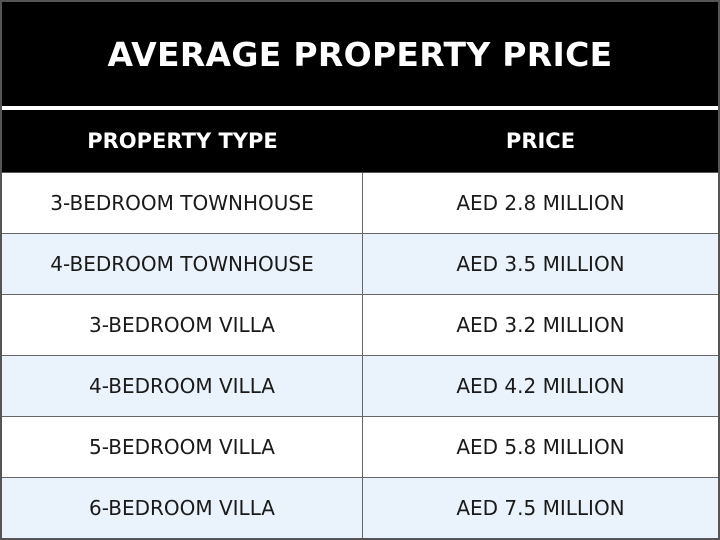 The width and height of the screenshot is (720, 540). What do you see at coordinates (540, 508) in the screenshot?
I see `price-cell: AED 7.5 MILLION` at bounding box center [540, 508].